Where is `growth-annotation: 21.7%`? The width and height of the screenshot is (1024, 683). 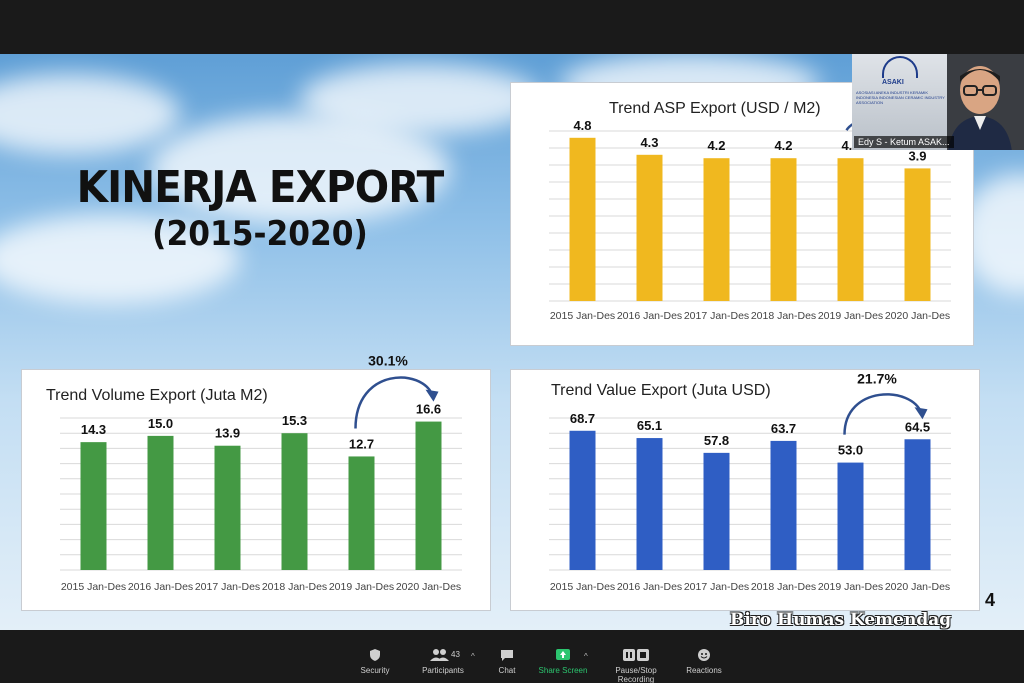 growth-annotation: 21.7% is located at coordinates (877, 378).